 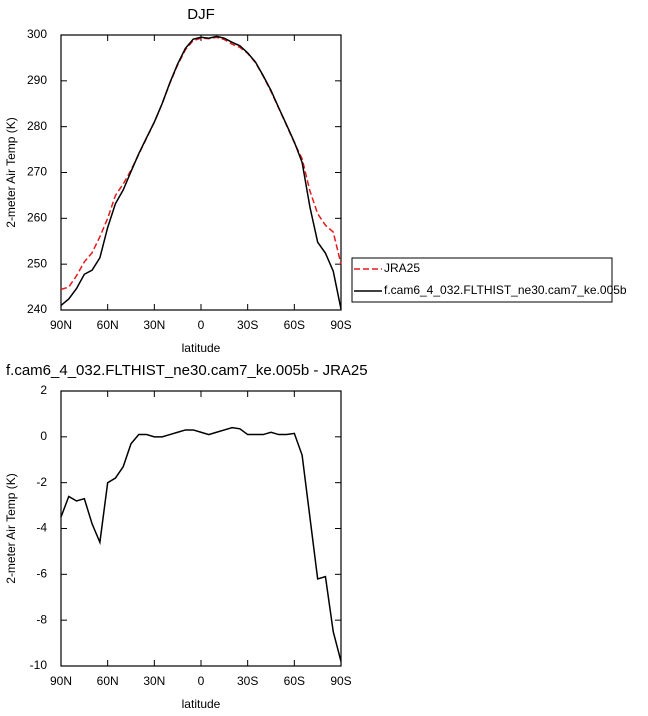 I want to click on data-line, so click(x=201, y=544).